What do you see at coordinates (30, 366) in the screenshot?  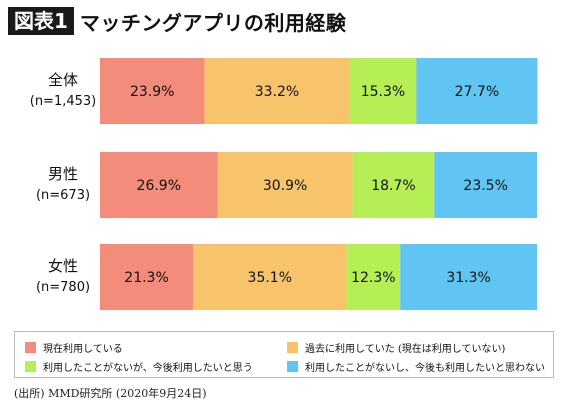 I see `legend-swatch-never-want` at bounding box center [30, 366].